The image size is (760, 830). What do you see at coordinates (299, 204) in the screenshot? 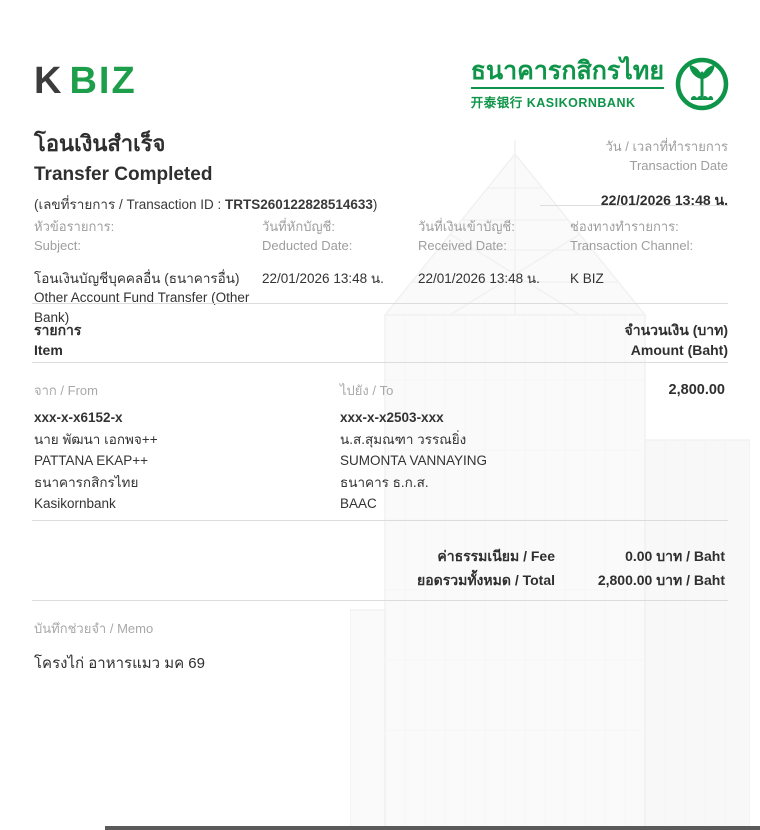
I see `transaction-id: TRTS260122828514633` at bounding box center [299, 204].